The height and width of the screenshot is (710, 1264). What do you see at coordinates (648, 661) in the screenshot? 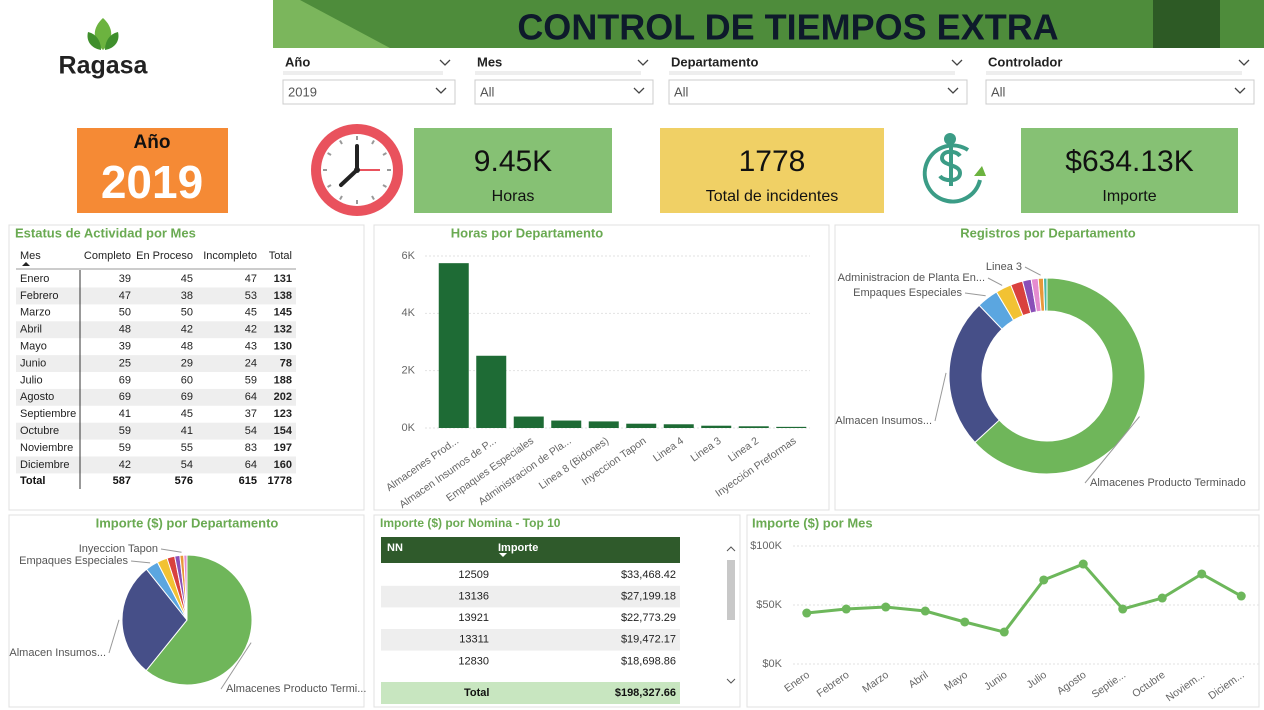
I see `table-cell: $18,698.86` at bounding box center [648, 661].